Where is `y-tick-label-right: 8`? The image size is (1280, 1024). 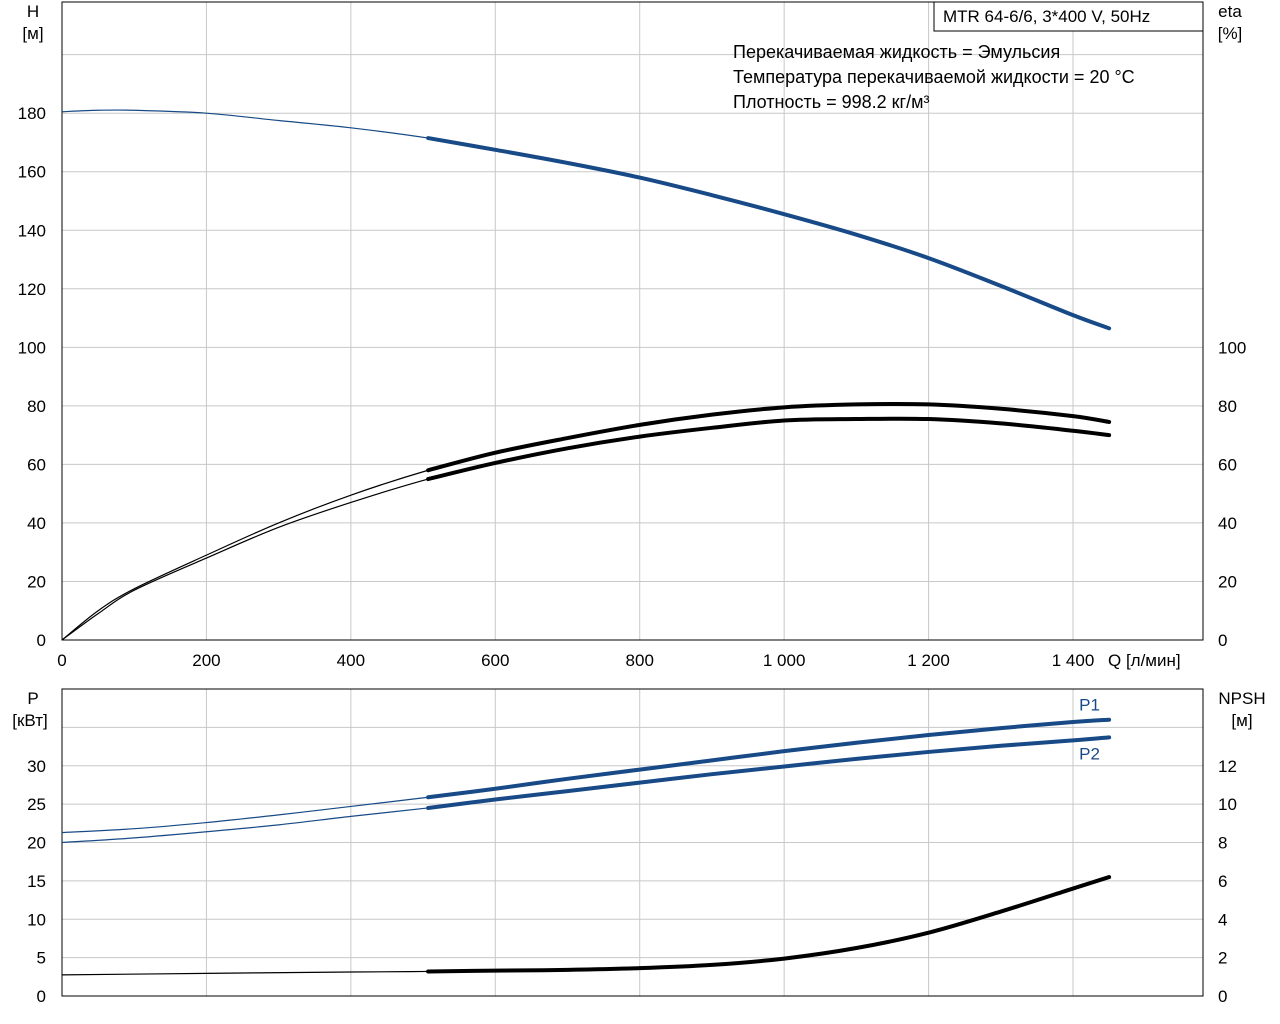
y-tick-label-right: 8 is located at coordinates (1222, 843).